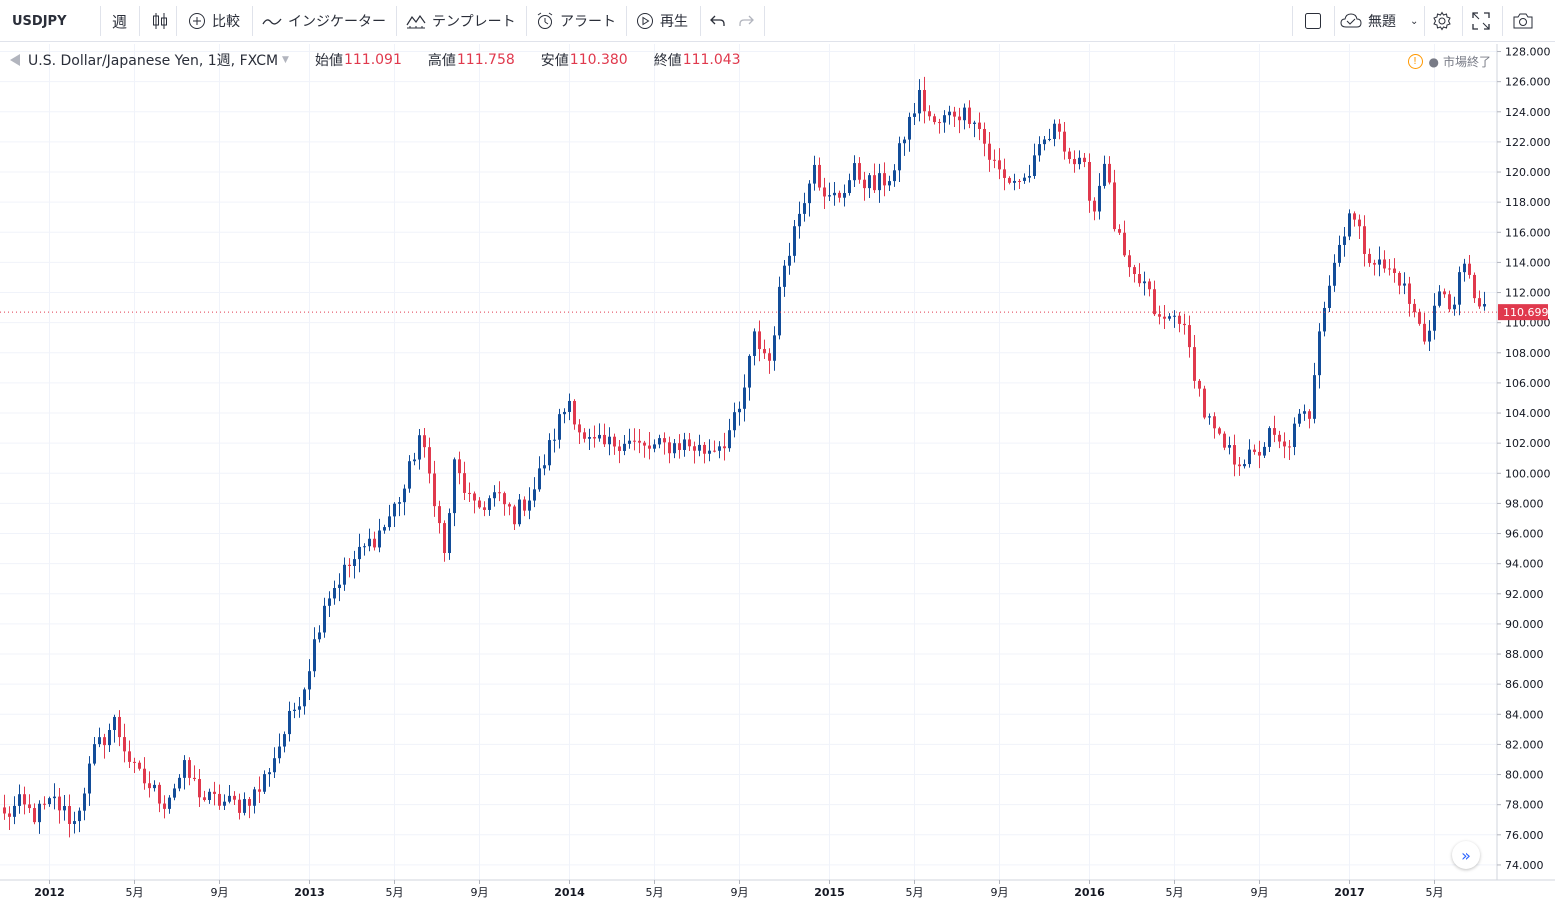 The width and height of the screenshot is (1555, 903). What do you see at coordinates (1483, 21) in the screenshot?
I see `fullscreen-button` at bounding box center [1483, 21].